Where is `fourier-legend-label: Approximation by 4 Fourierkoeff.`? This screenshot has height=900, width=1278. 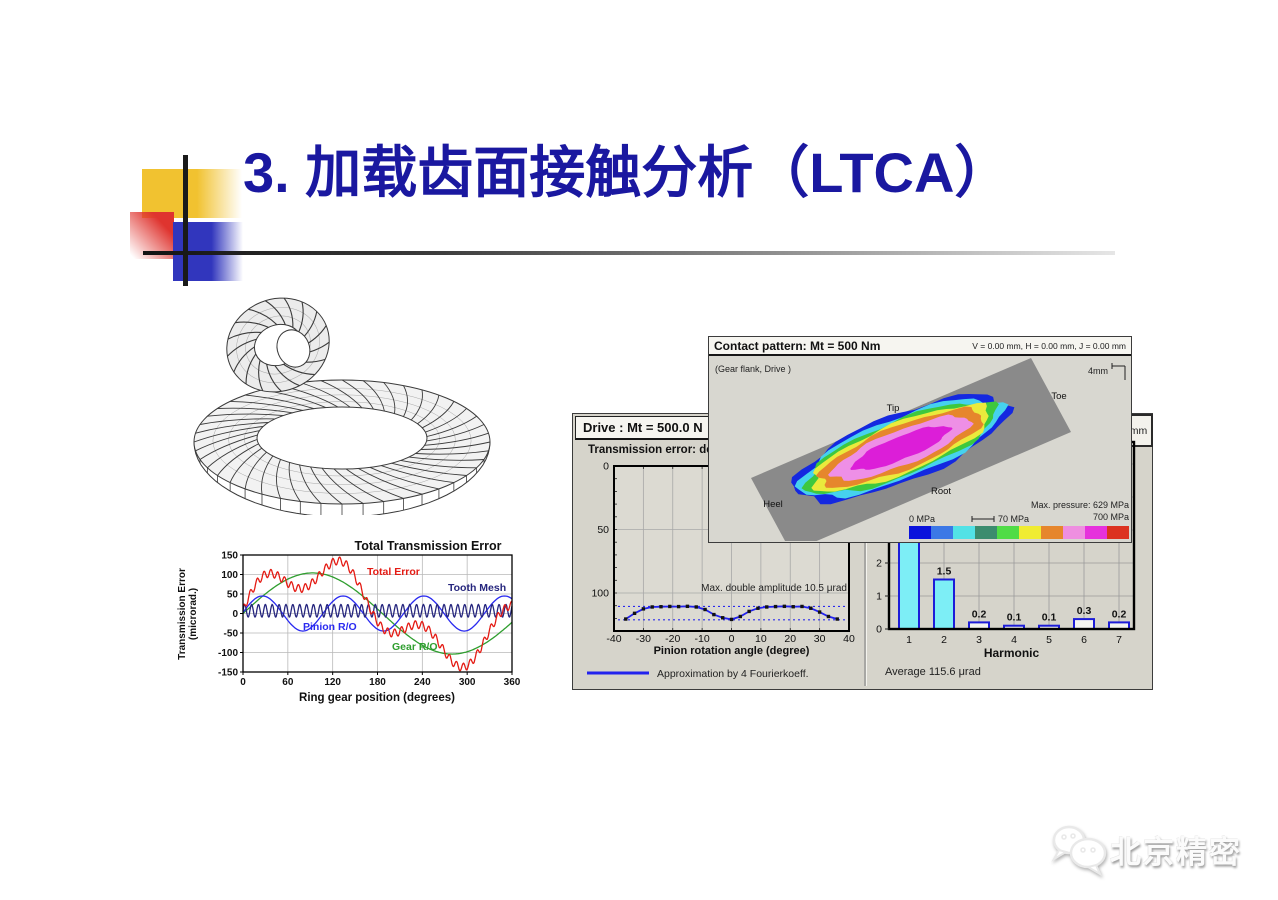
fourier-legend-label: Approximation by 4 Fourierkoeff. is located at coordinates (733, 674).